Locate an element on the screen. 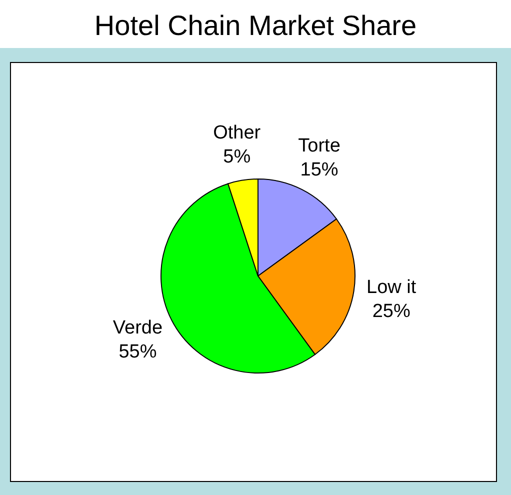  data-label: 5% is located at coordinates (237, 157).